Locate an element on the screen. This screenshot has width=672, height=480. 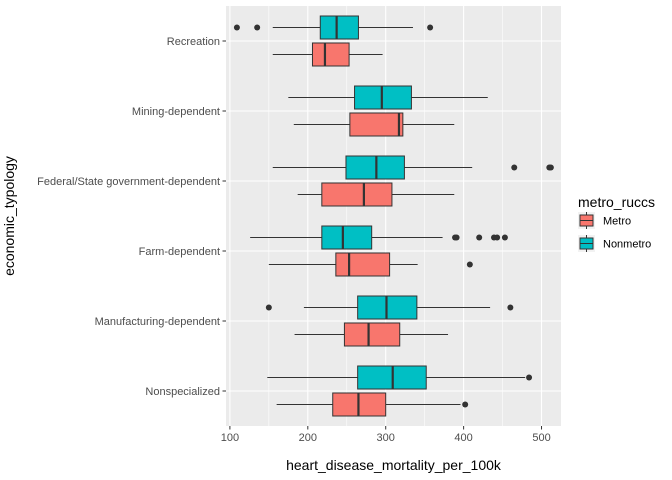
box-nonmetro-mining-dependent is located at coordinates (388, 97).